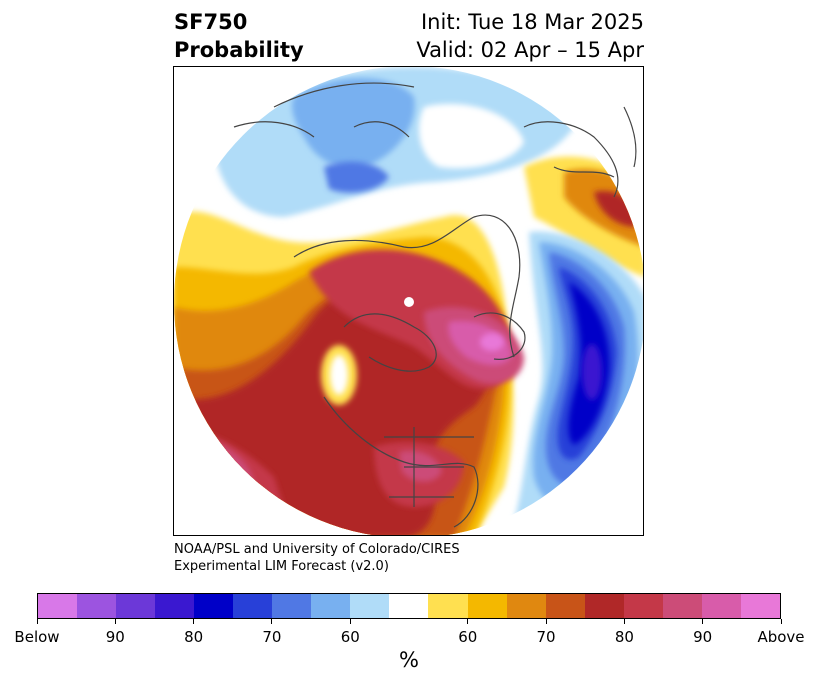  I want to click on colorbar-tick-label: Below, so click(37, 637).